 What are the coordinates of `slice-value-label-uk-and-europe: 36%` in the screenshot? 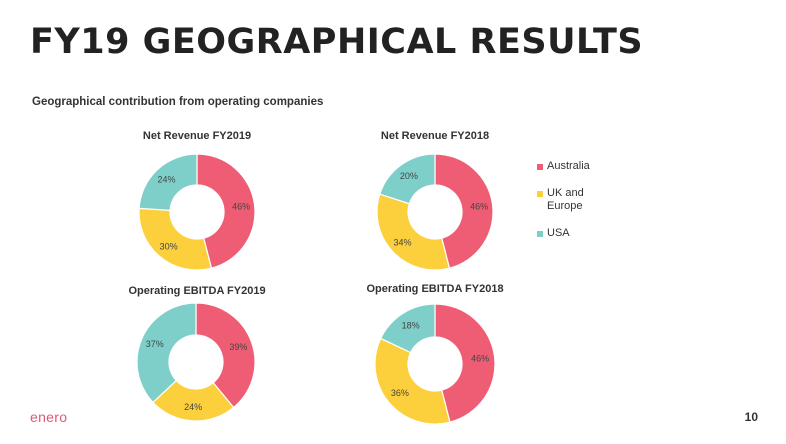 It's located at (400, 393).